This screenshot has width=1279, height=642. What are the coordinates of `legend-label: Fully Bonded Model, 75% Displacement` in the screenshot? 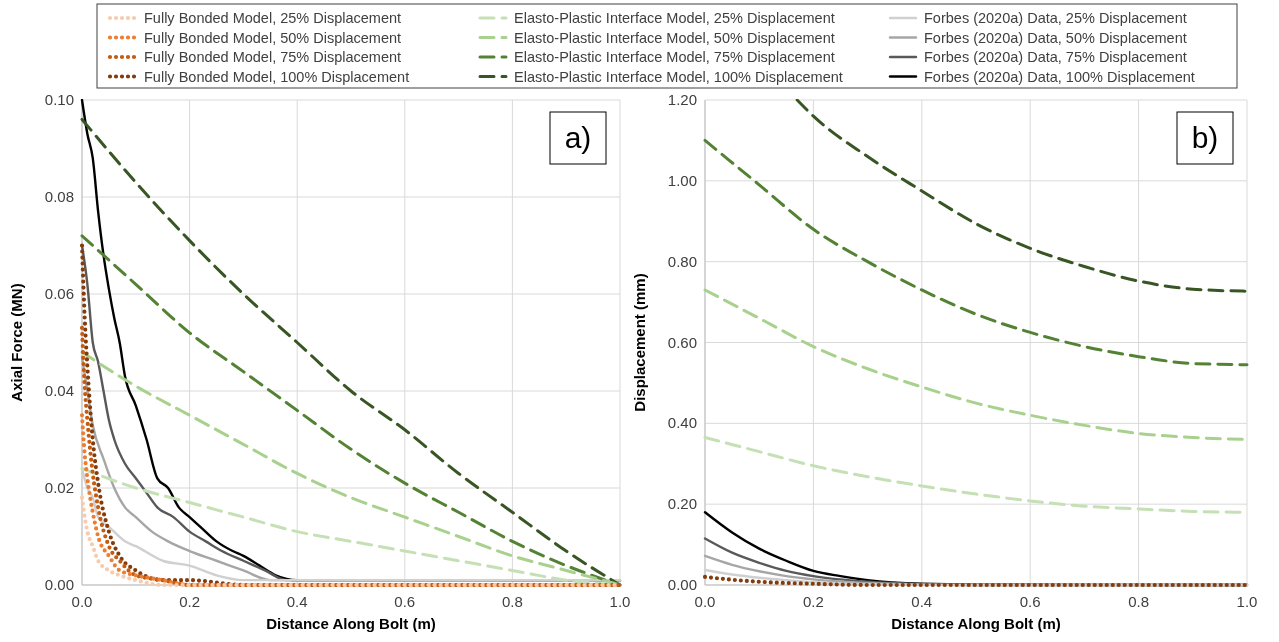 It's located at (273, 57).